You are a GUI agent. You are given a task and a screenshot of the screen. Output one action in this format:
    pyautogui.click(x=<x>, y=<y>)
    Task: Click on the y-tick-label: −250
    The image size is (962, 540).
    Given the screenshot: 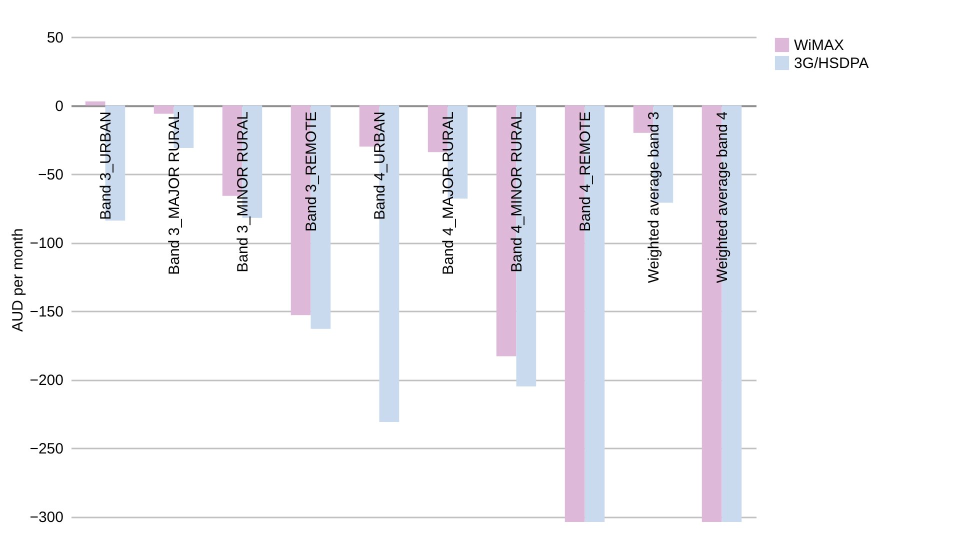 What is the action you would take?
    pyautogui.click(x=47, y=449)
    